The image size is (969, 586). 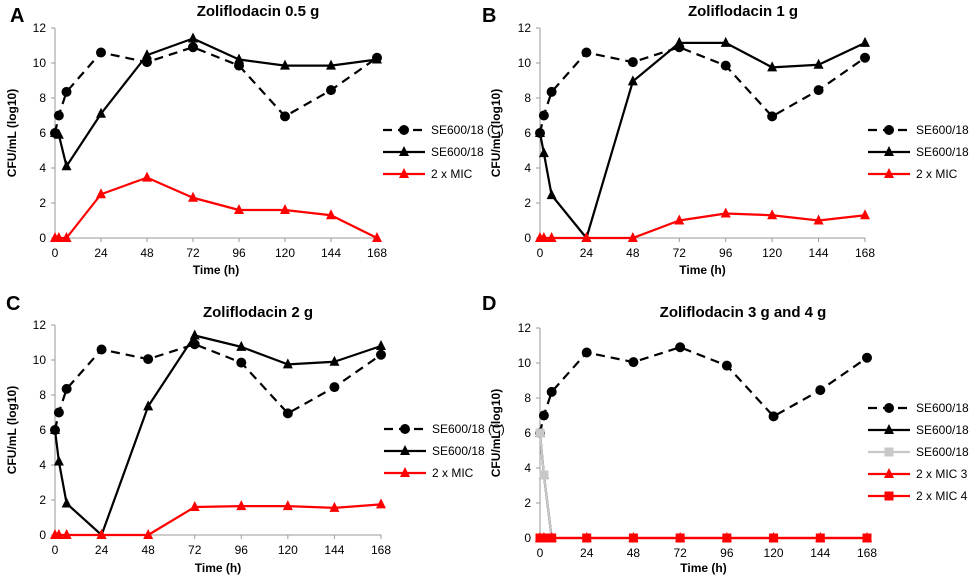 What do you see at coordinates (918, 152) in the screenshot?
I see `legend: SE600/18 (C) SE600/18 2 x MIC` at bounding box center [918, 152].